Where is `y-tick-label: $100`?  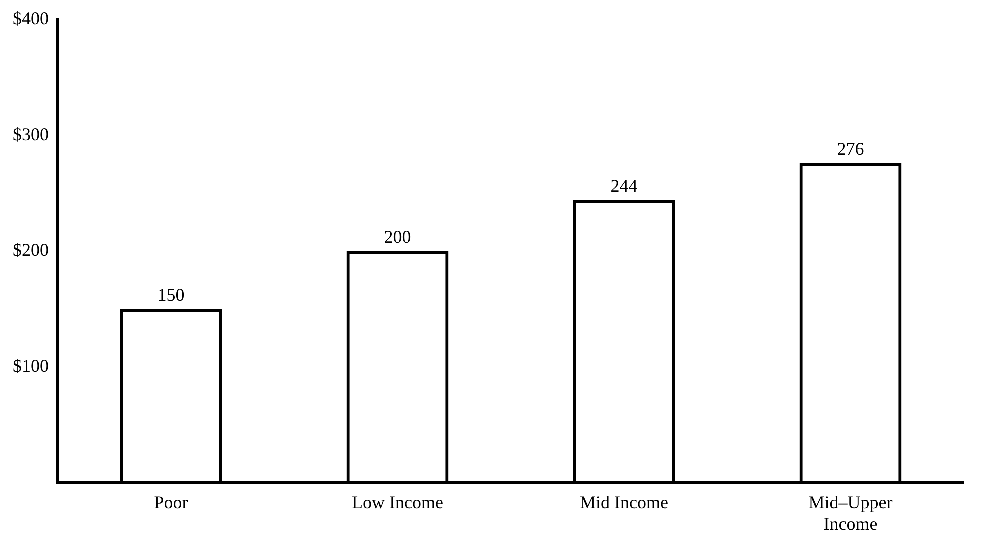
y-tick-label: $100 is located at coordinates (31, 366).